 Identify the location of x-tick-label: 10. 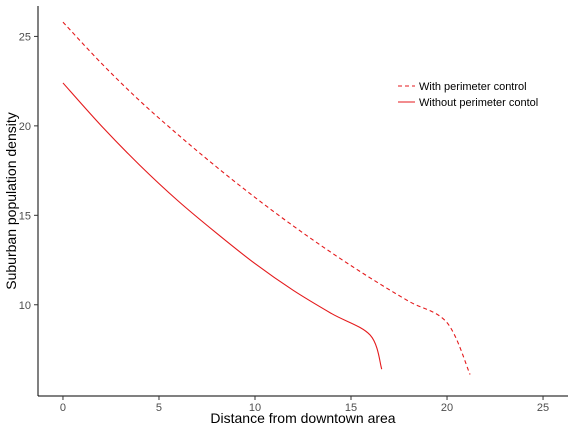
(255, 408).